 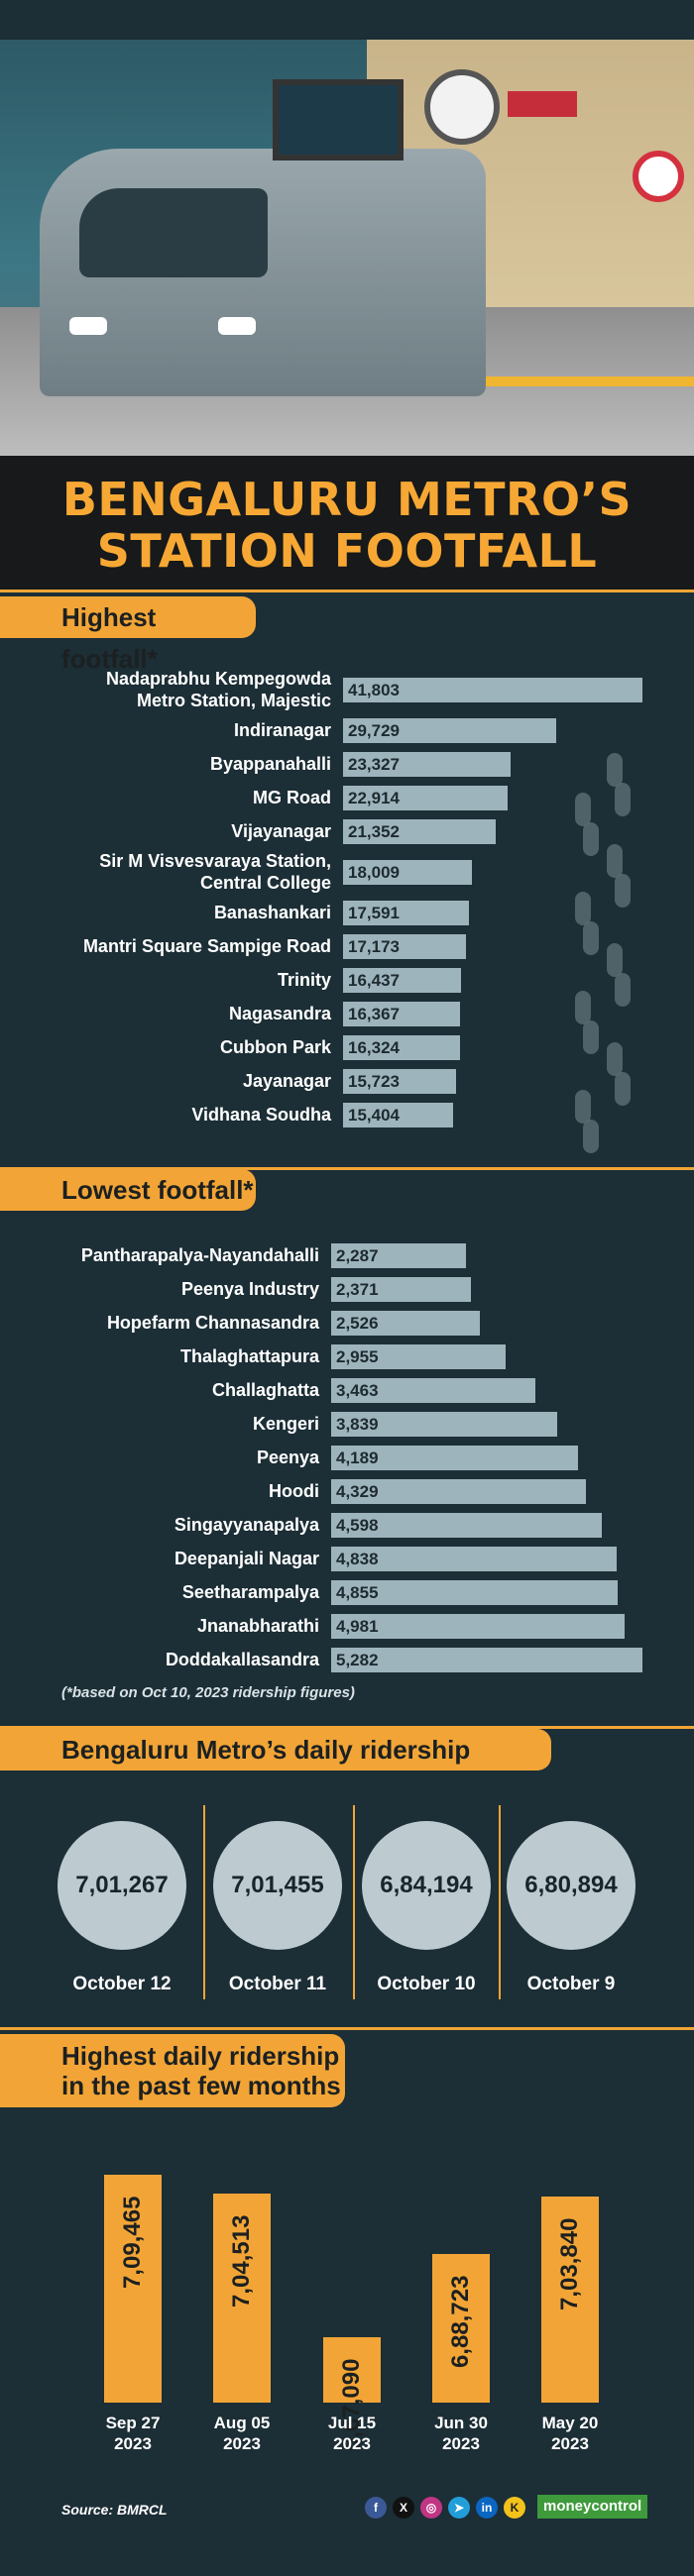 I want to click on vertical-bar, so click(x=570, y=2299).